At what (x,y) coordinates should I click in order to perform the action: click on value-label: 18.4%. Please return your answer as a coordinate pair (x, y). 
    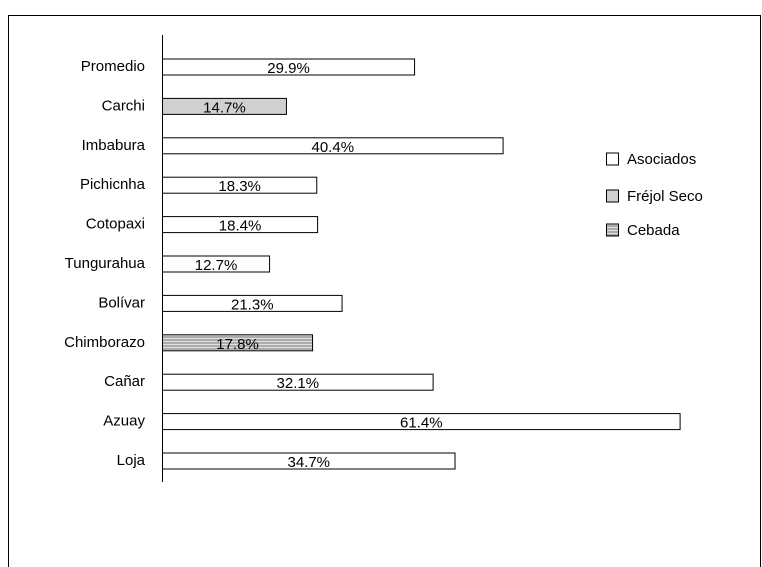
    Looking at the image, I should click on (240, 226).